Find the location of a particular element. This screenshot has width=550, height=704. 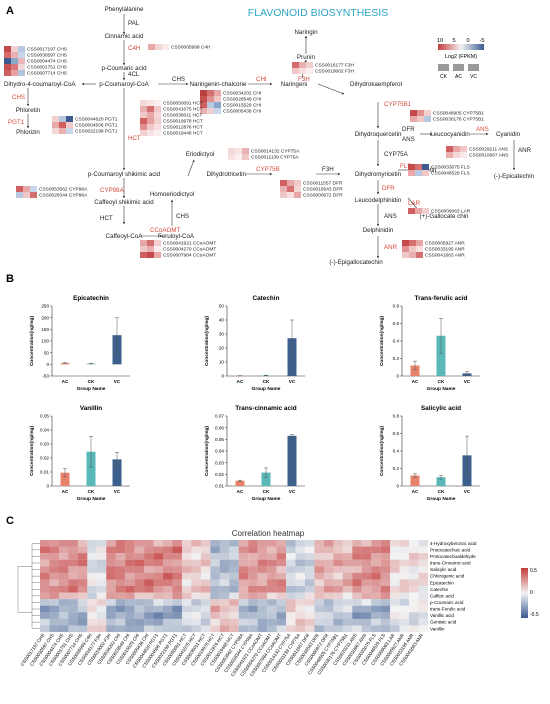

gene-label: CSS0033195 ANR is located at coordinates (445, 250).